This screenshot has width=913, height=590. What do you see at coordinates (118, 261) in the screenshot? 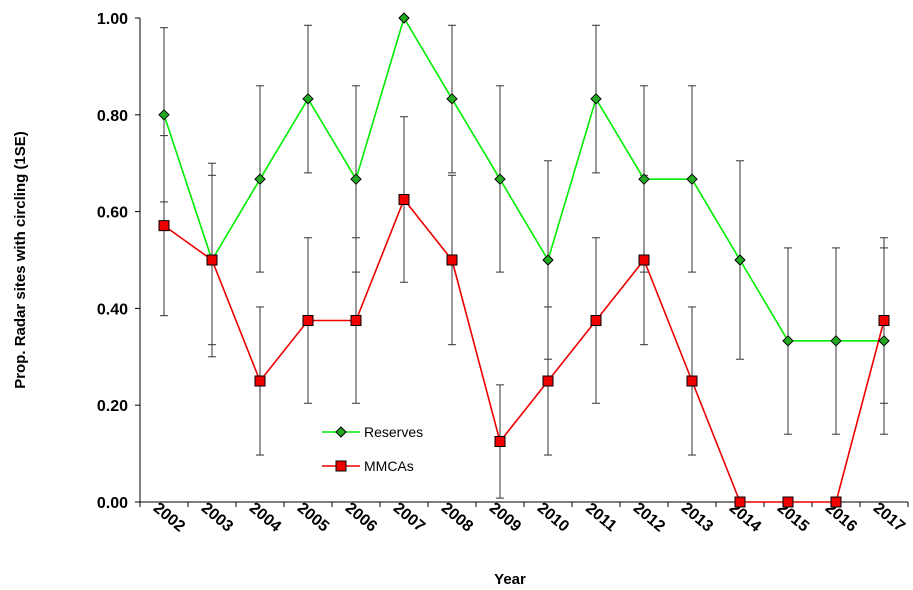
I see `y-ticks: 0.00 0.20 0.40 0.60 0.80 1.00` at bounding box center [118, 261].